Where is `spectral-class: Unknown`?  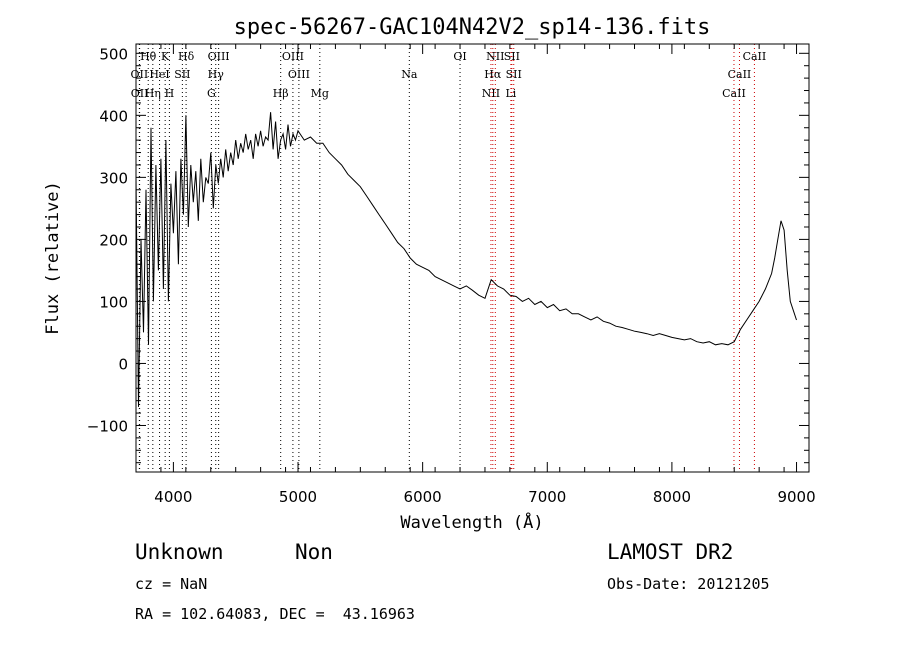 spectral-class: Unknown is located at coordinates (179, 552).